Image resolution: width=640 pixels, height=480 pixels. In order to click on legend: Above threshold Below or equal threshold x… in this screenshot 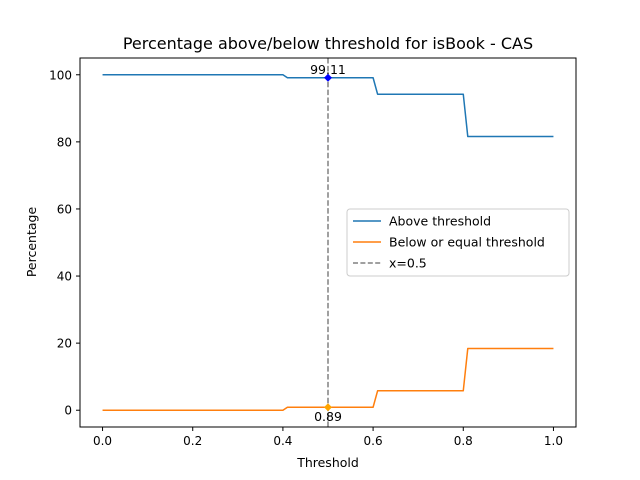, I will do `click(458, 242)`.